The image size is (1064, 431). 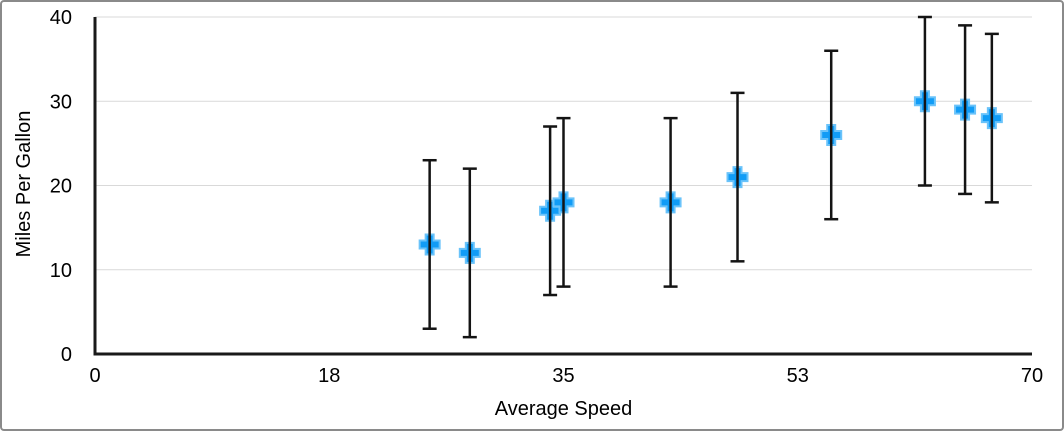 I want to click on y-tick-label: 10, so click(x=61, y=271).